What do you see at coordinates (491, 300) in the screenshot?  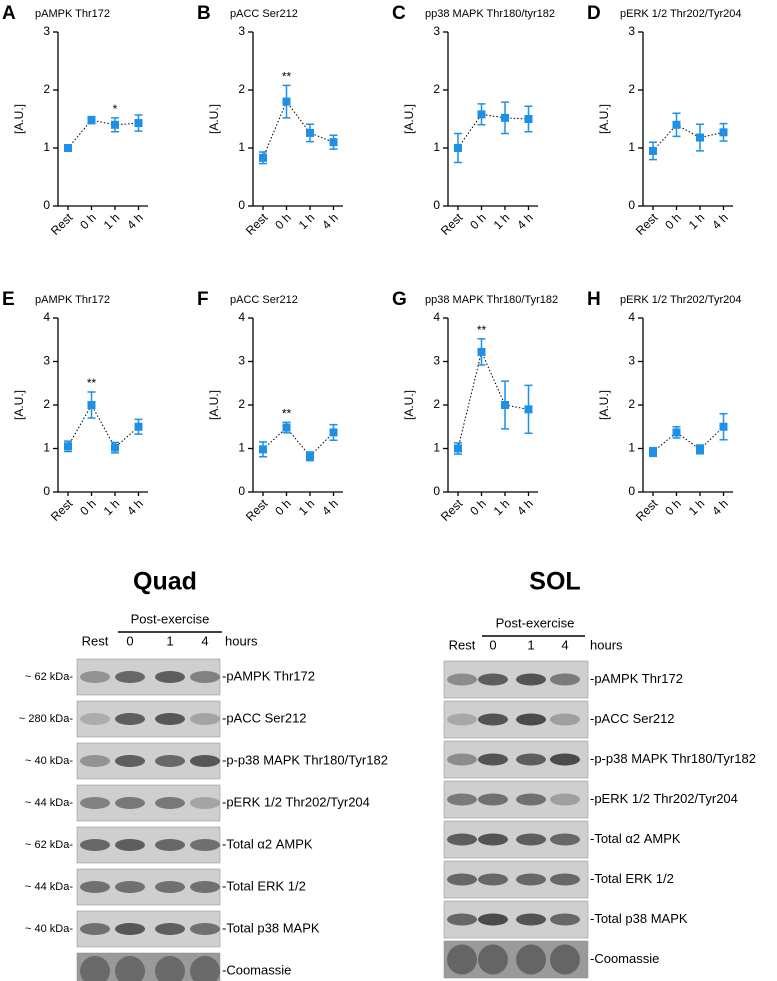 I see `chart-title: pp38 MAPK Thr180/Tyr182` at bounding box center [491, 300].